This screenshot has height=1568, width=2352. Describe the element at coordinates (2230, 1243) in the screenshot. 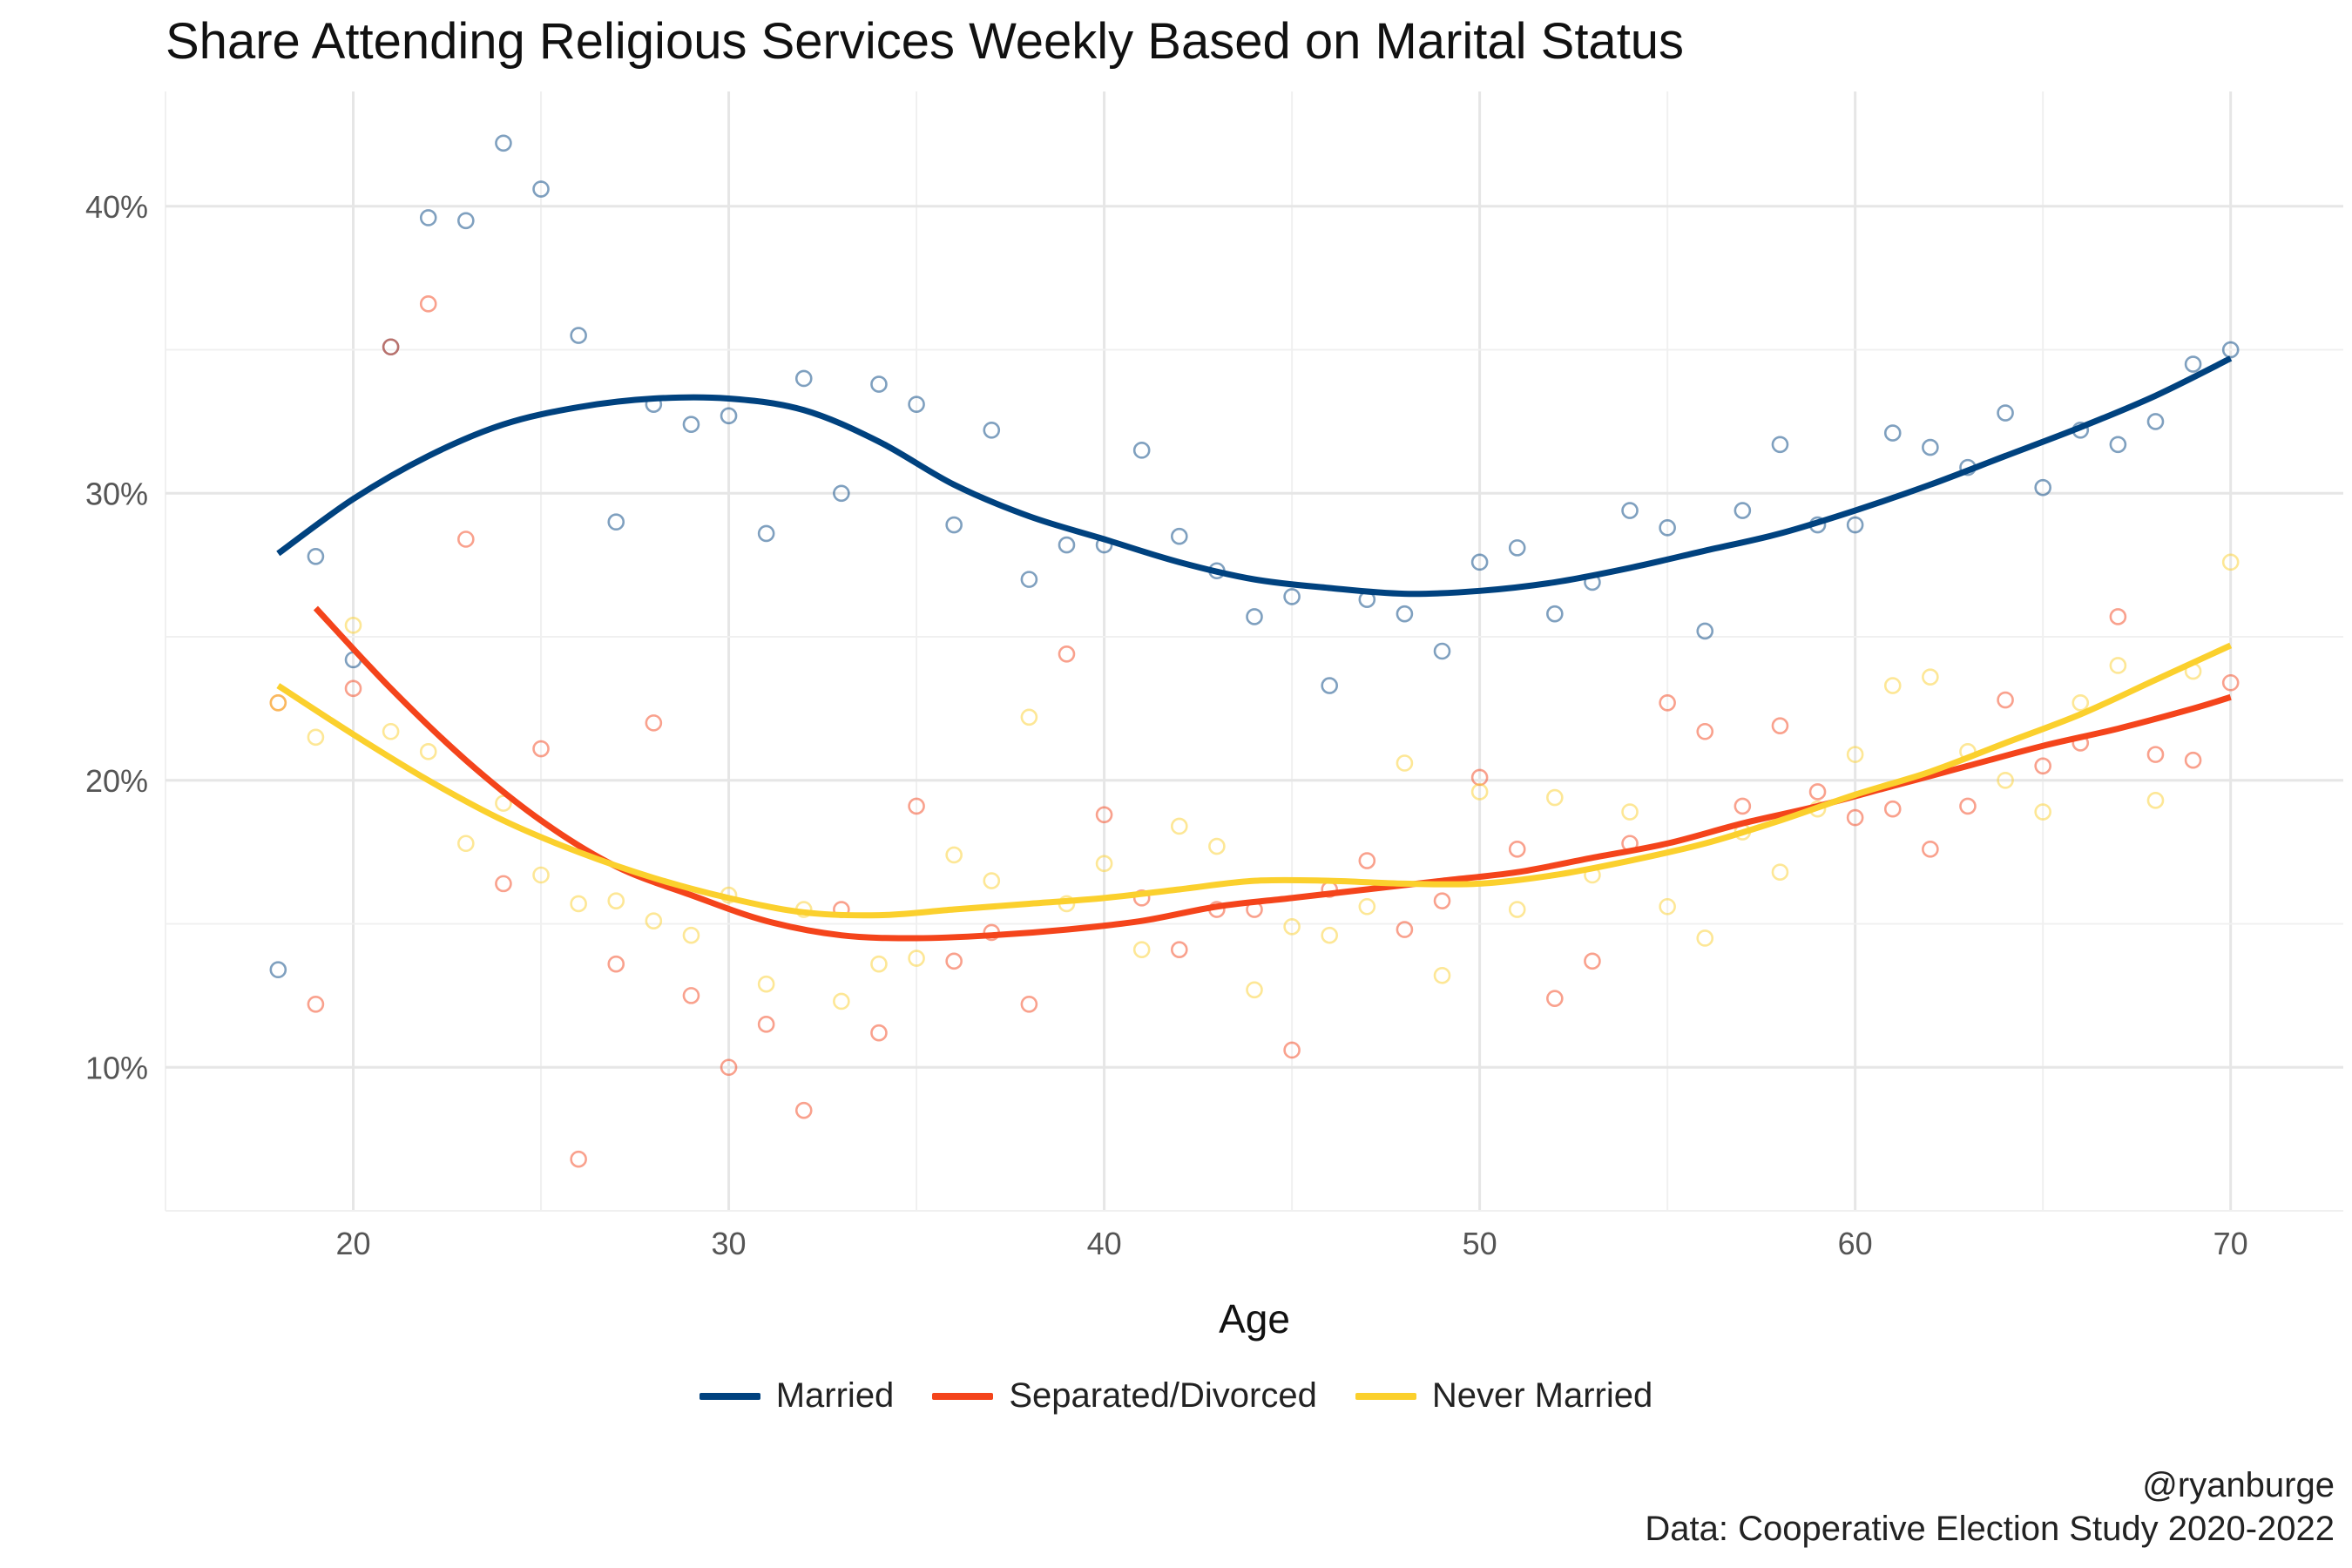

I see `x-tick-label: 70` at that location.